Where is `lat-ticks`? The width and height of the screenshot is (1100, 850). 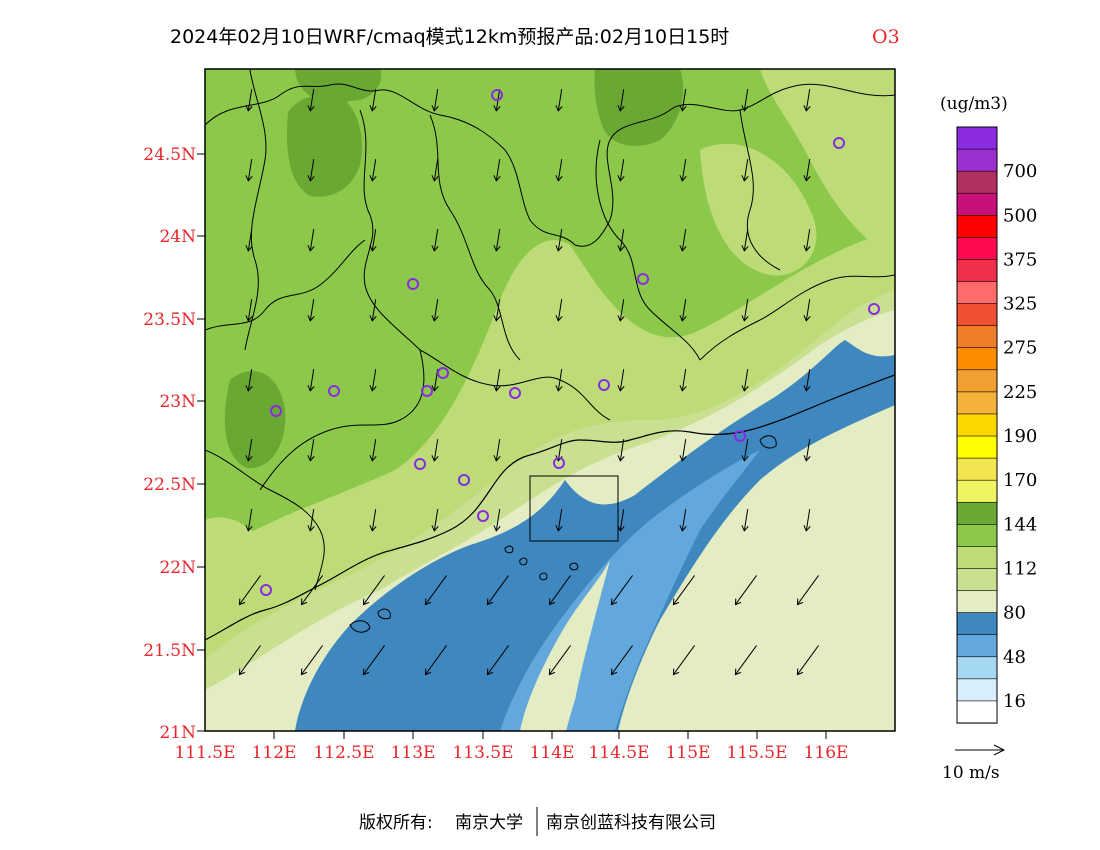 lat-ticks is located at coordinates (201, 442).